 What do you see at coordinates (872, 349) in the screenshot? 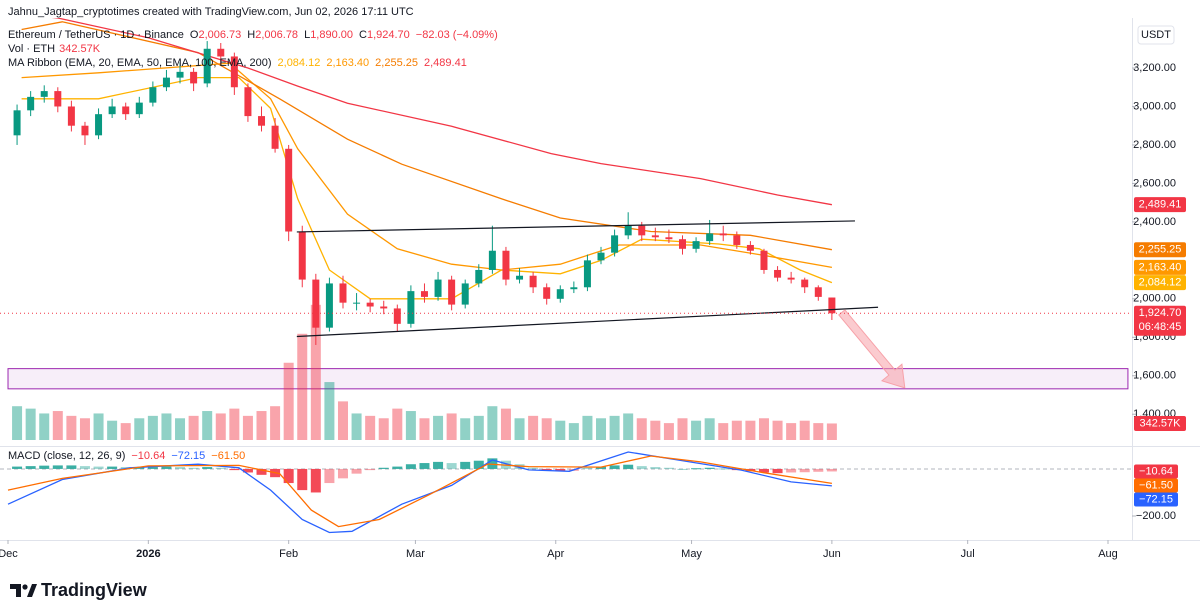
I see `forecast-arrow` at bounding box center [872, 349].